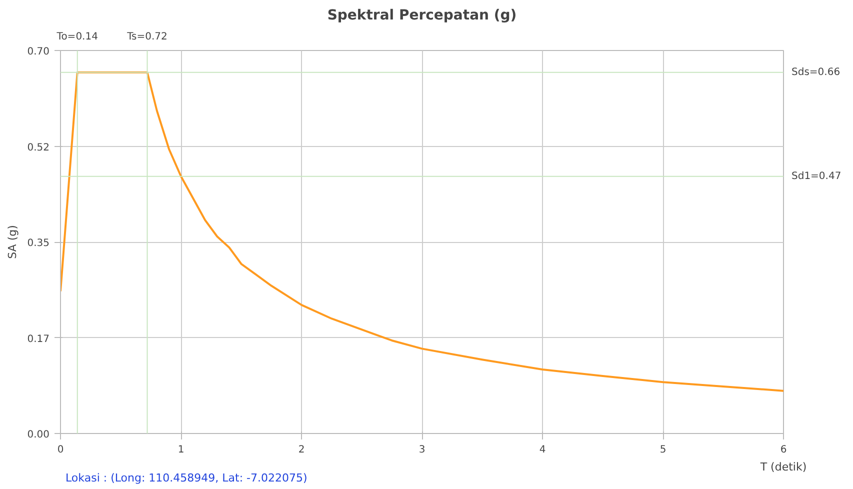  I want to click on chart-title: Spektral Percepatan (g), so click(422, 16).